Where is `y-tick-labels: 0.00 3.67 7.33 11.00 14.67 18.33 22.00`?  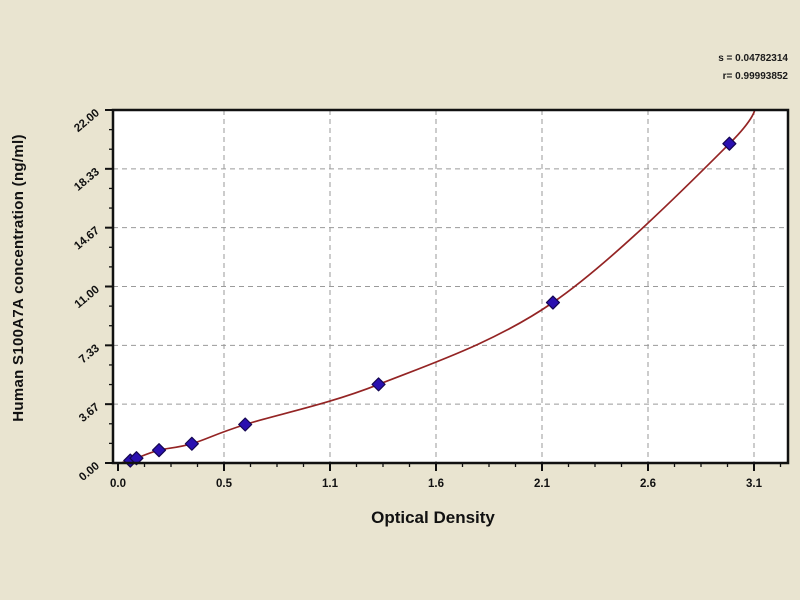
y-tick-labels: 0.00 3.67 7.33 11.00 14.67 18.33 22.00 is located at coordinates (87, 295).